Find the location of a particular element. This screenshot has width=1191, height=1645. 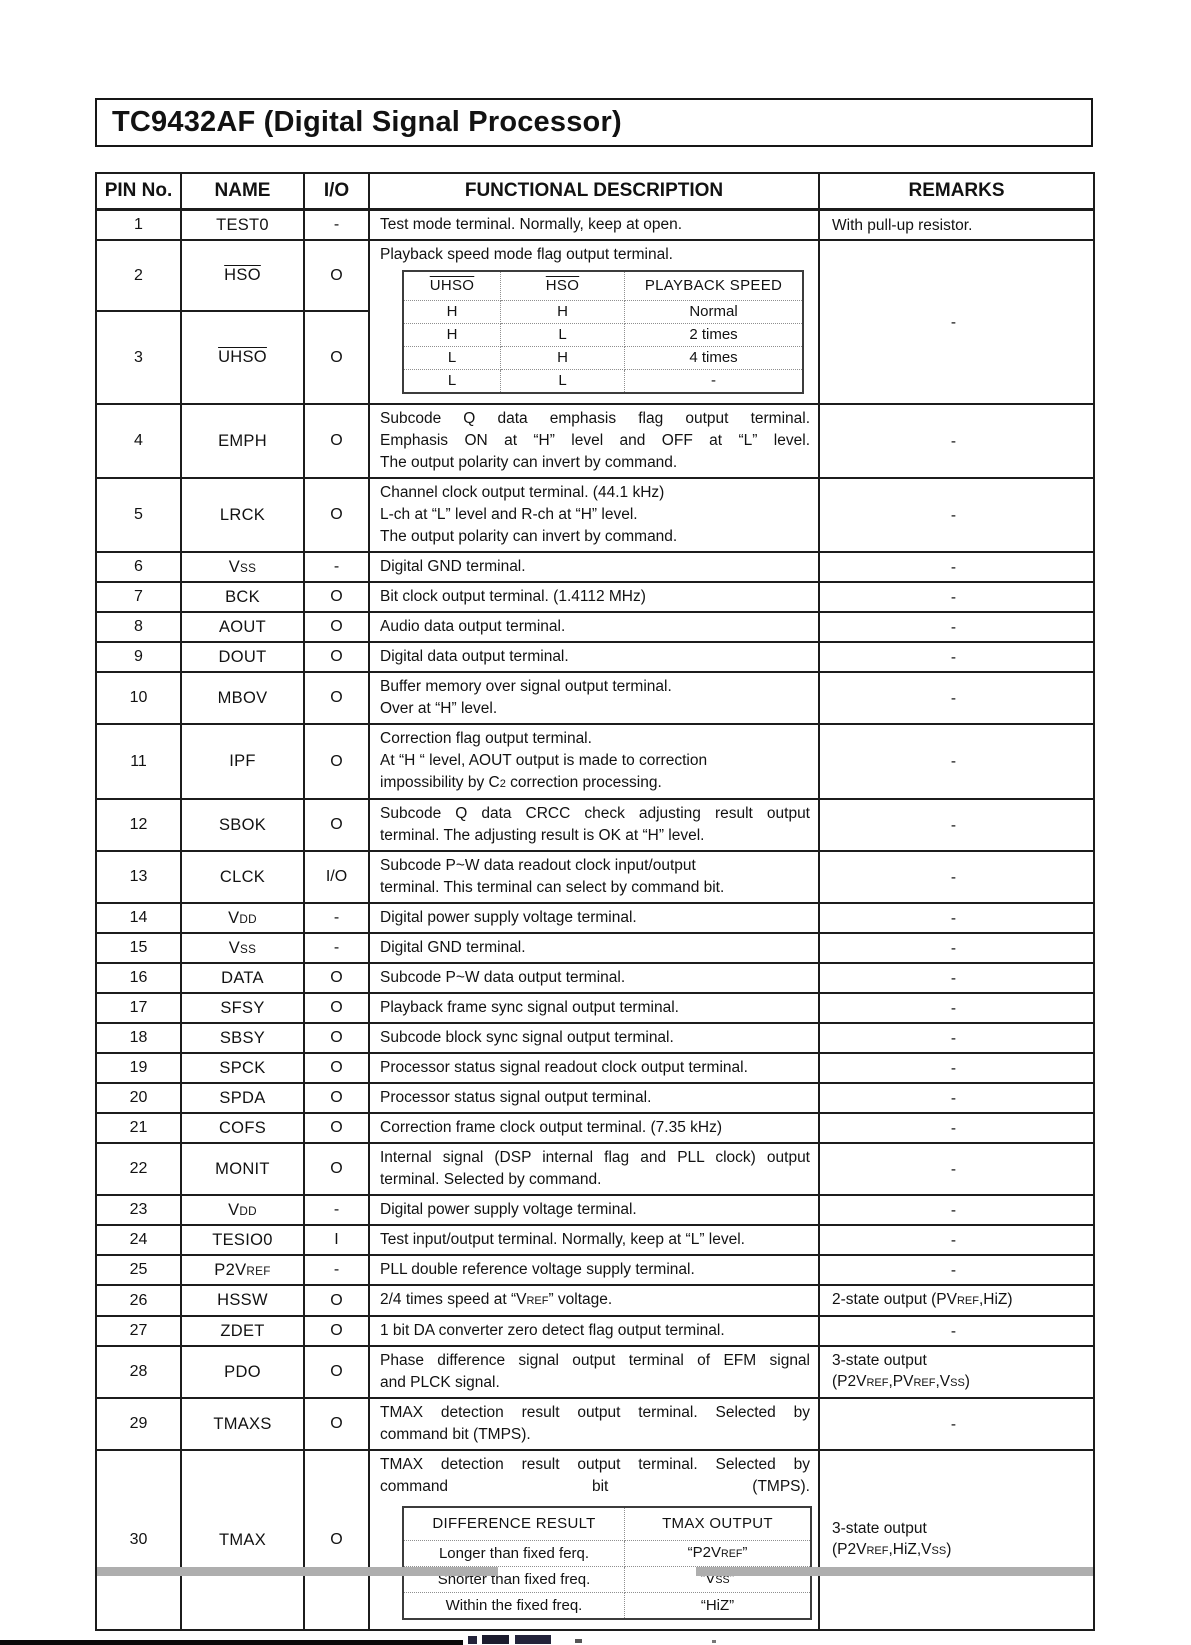

description-line: Digital power supply voltage terminal. is located at coordinates (508, 1209).